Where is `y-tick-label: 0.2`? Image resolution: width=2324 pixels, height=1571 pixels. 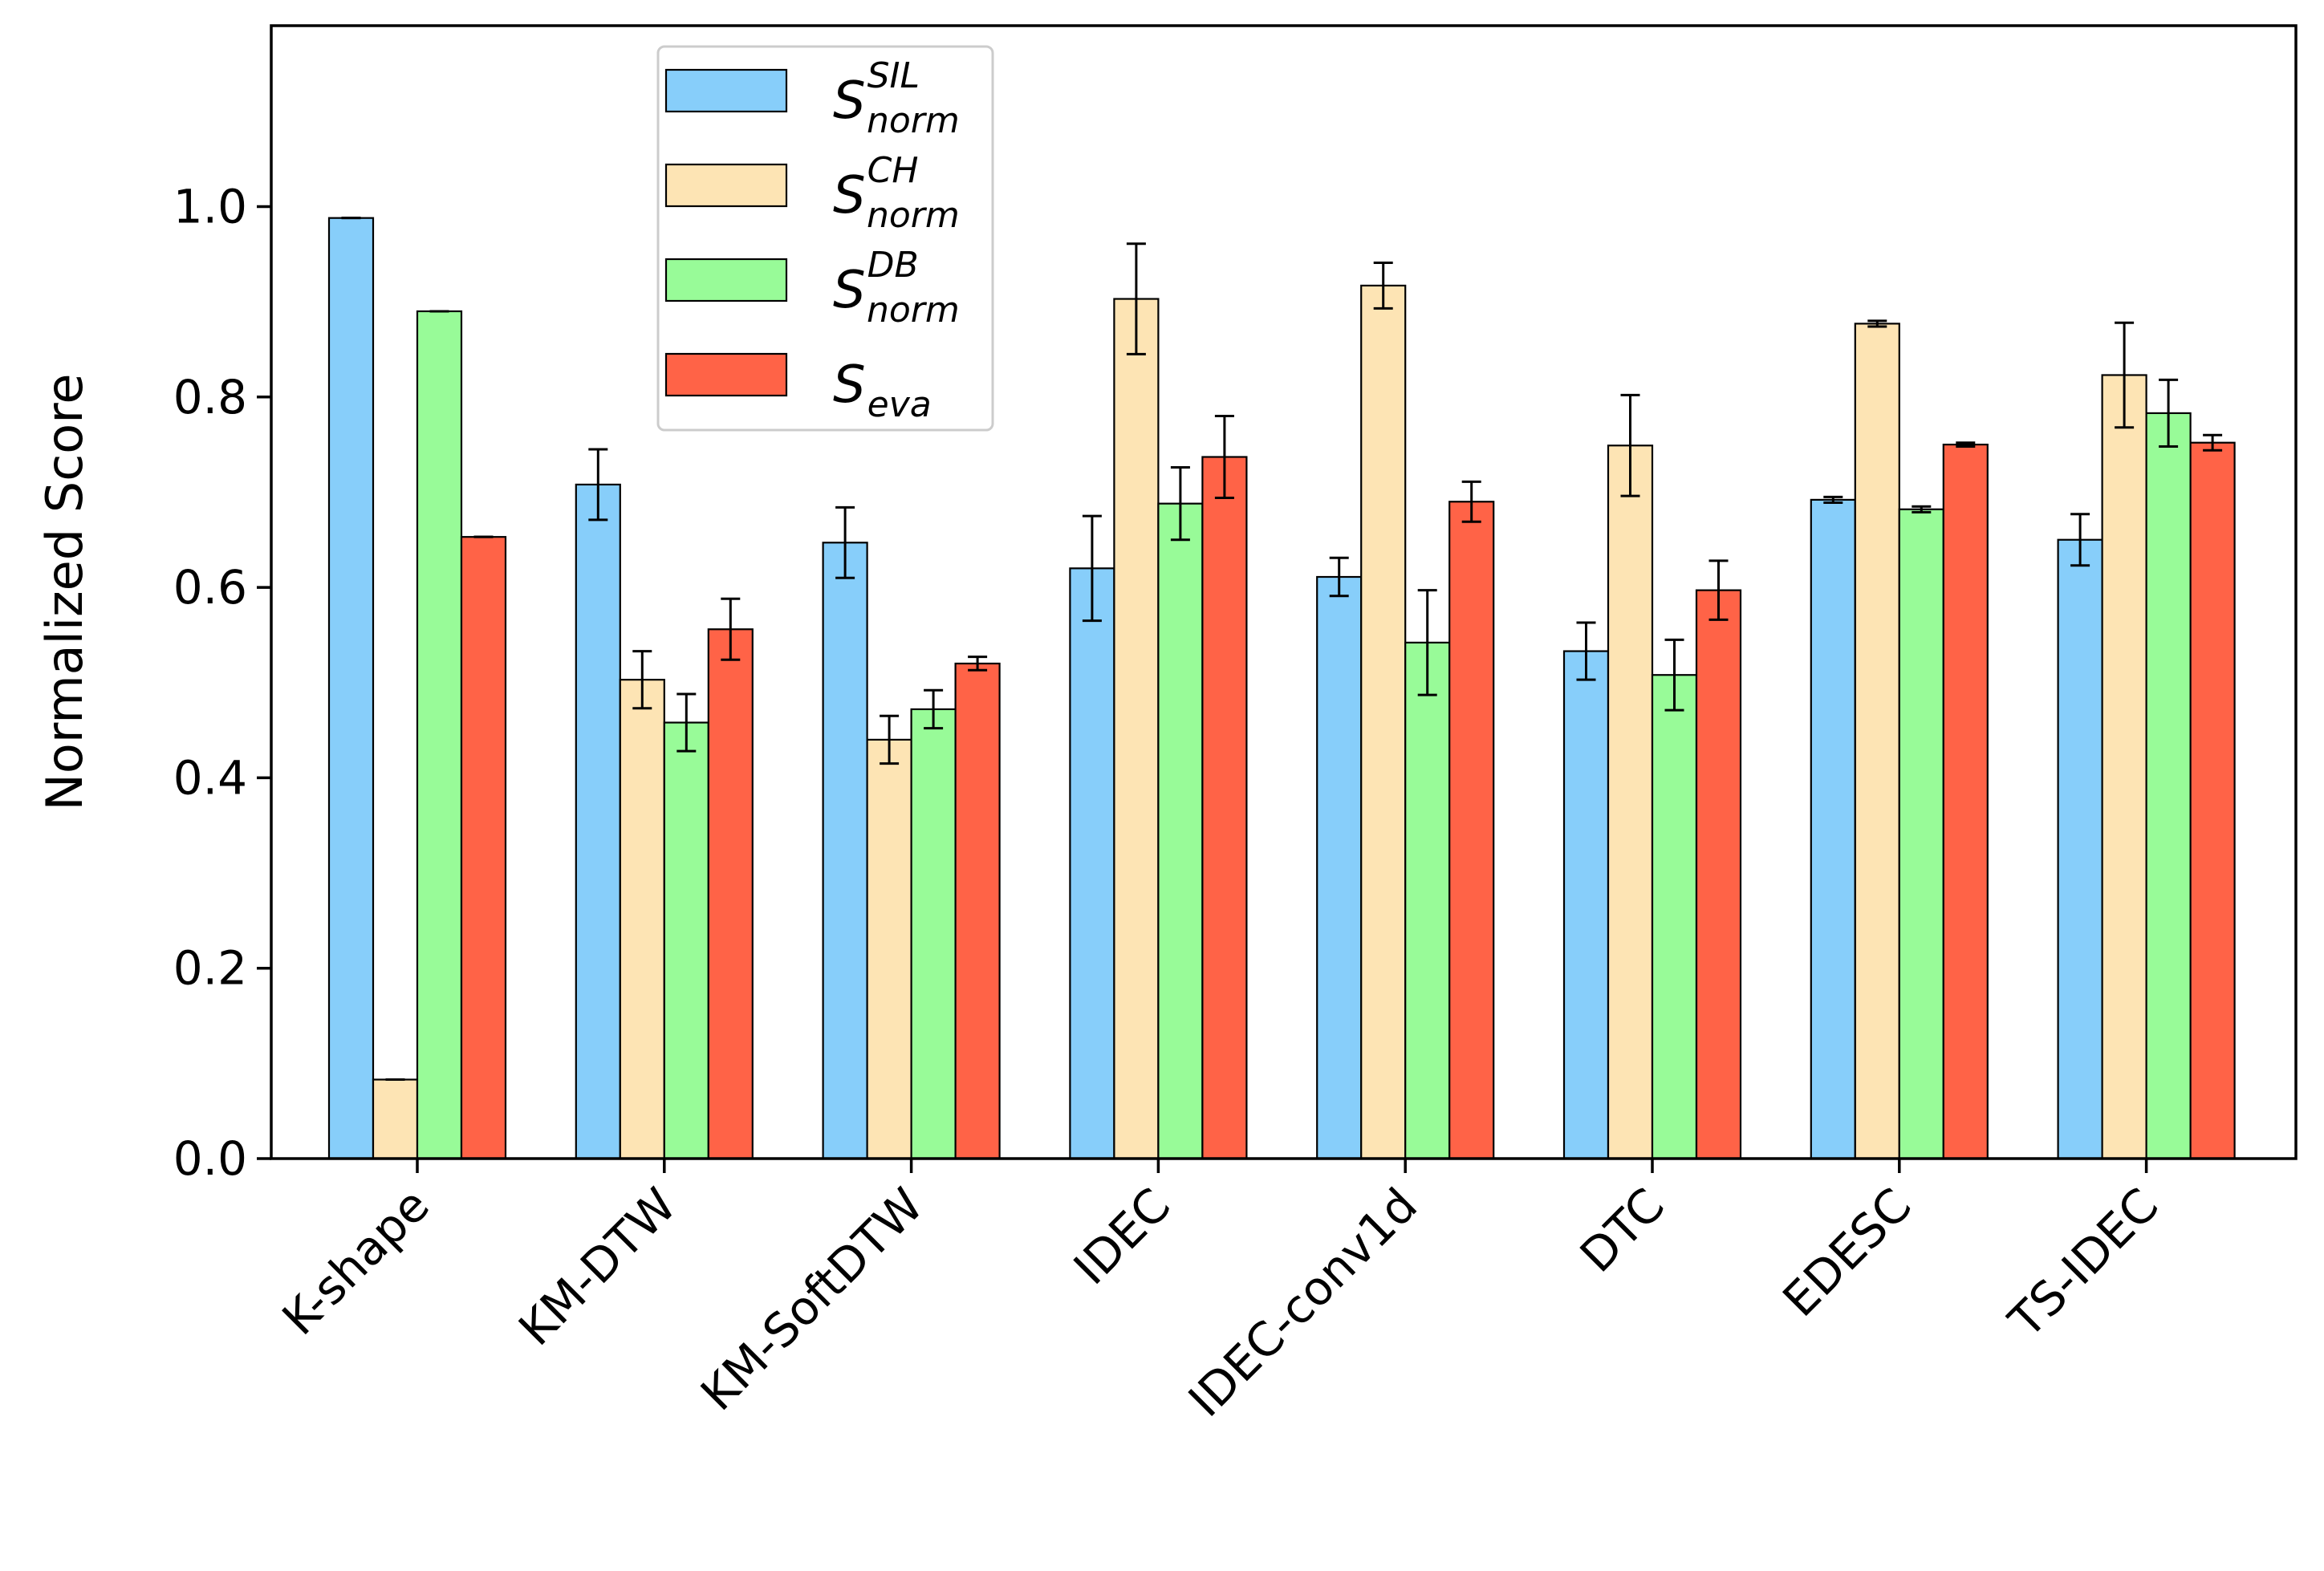
y-tick-label: 0.2 is located at coordinates (210, 969).